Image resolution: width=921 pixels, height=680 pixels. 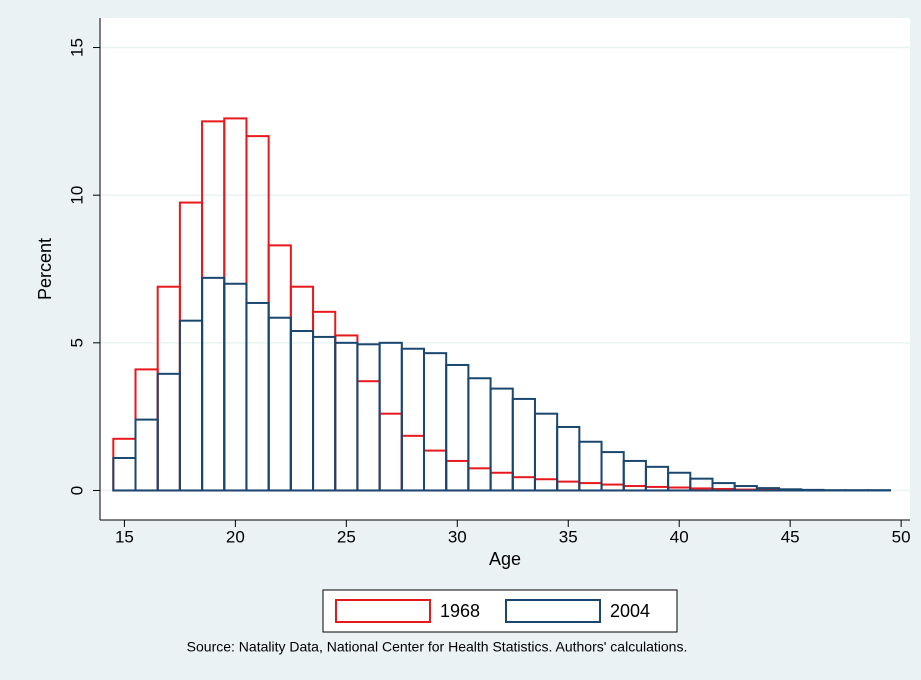 I want to click on y-tick-label: 0, so click(x=76, y=490).